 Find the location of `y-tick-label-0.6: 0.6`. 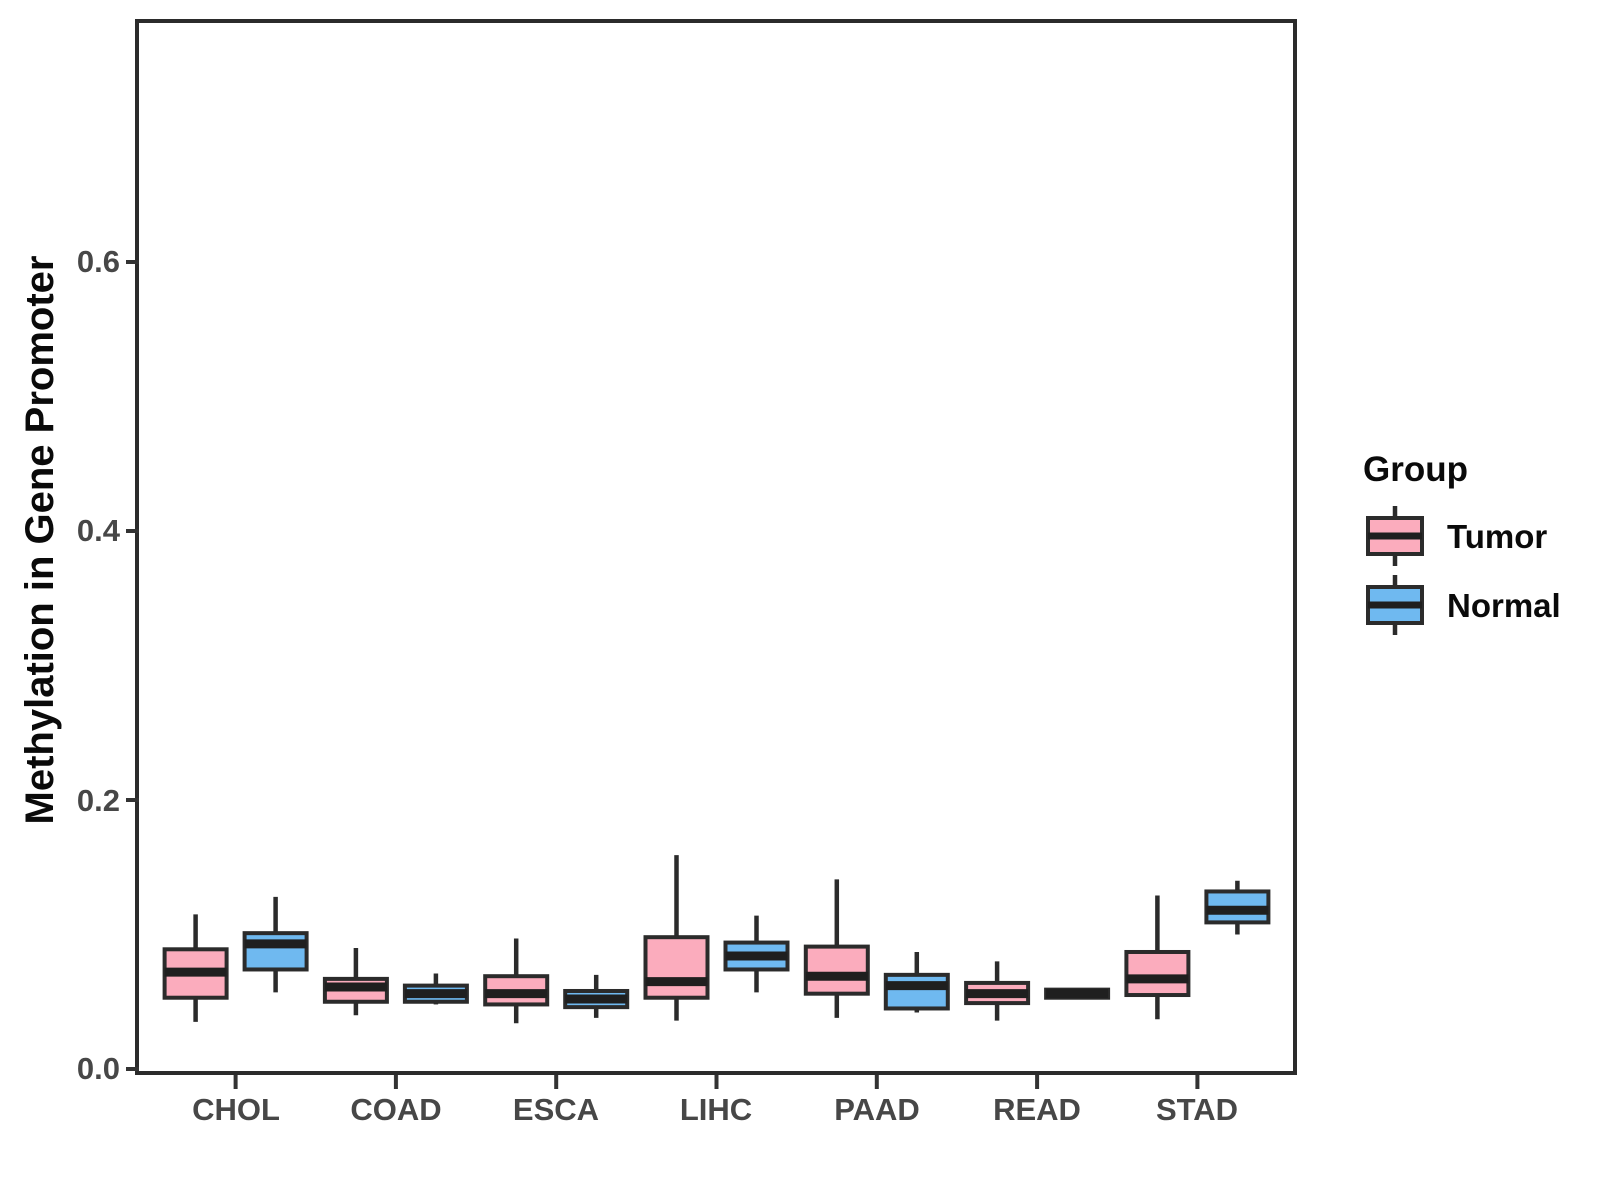

y-tick-label-0.6: 0.6 is located at coordinates (98, 261).